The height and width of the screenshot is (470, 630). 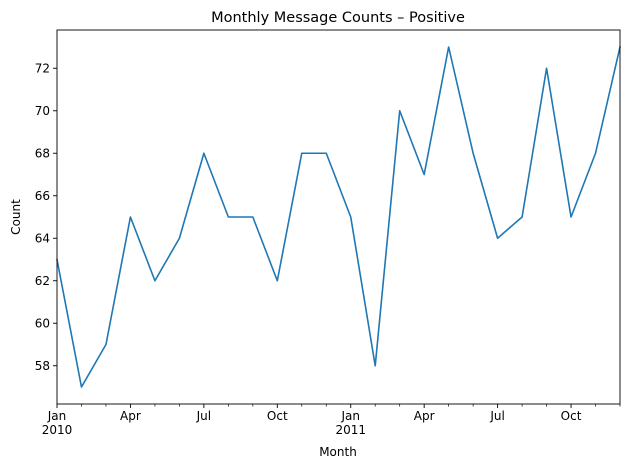 I want to click on y-tick-label: 58, so click(x=42, y=366).